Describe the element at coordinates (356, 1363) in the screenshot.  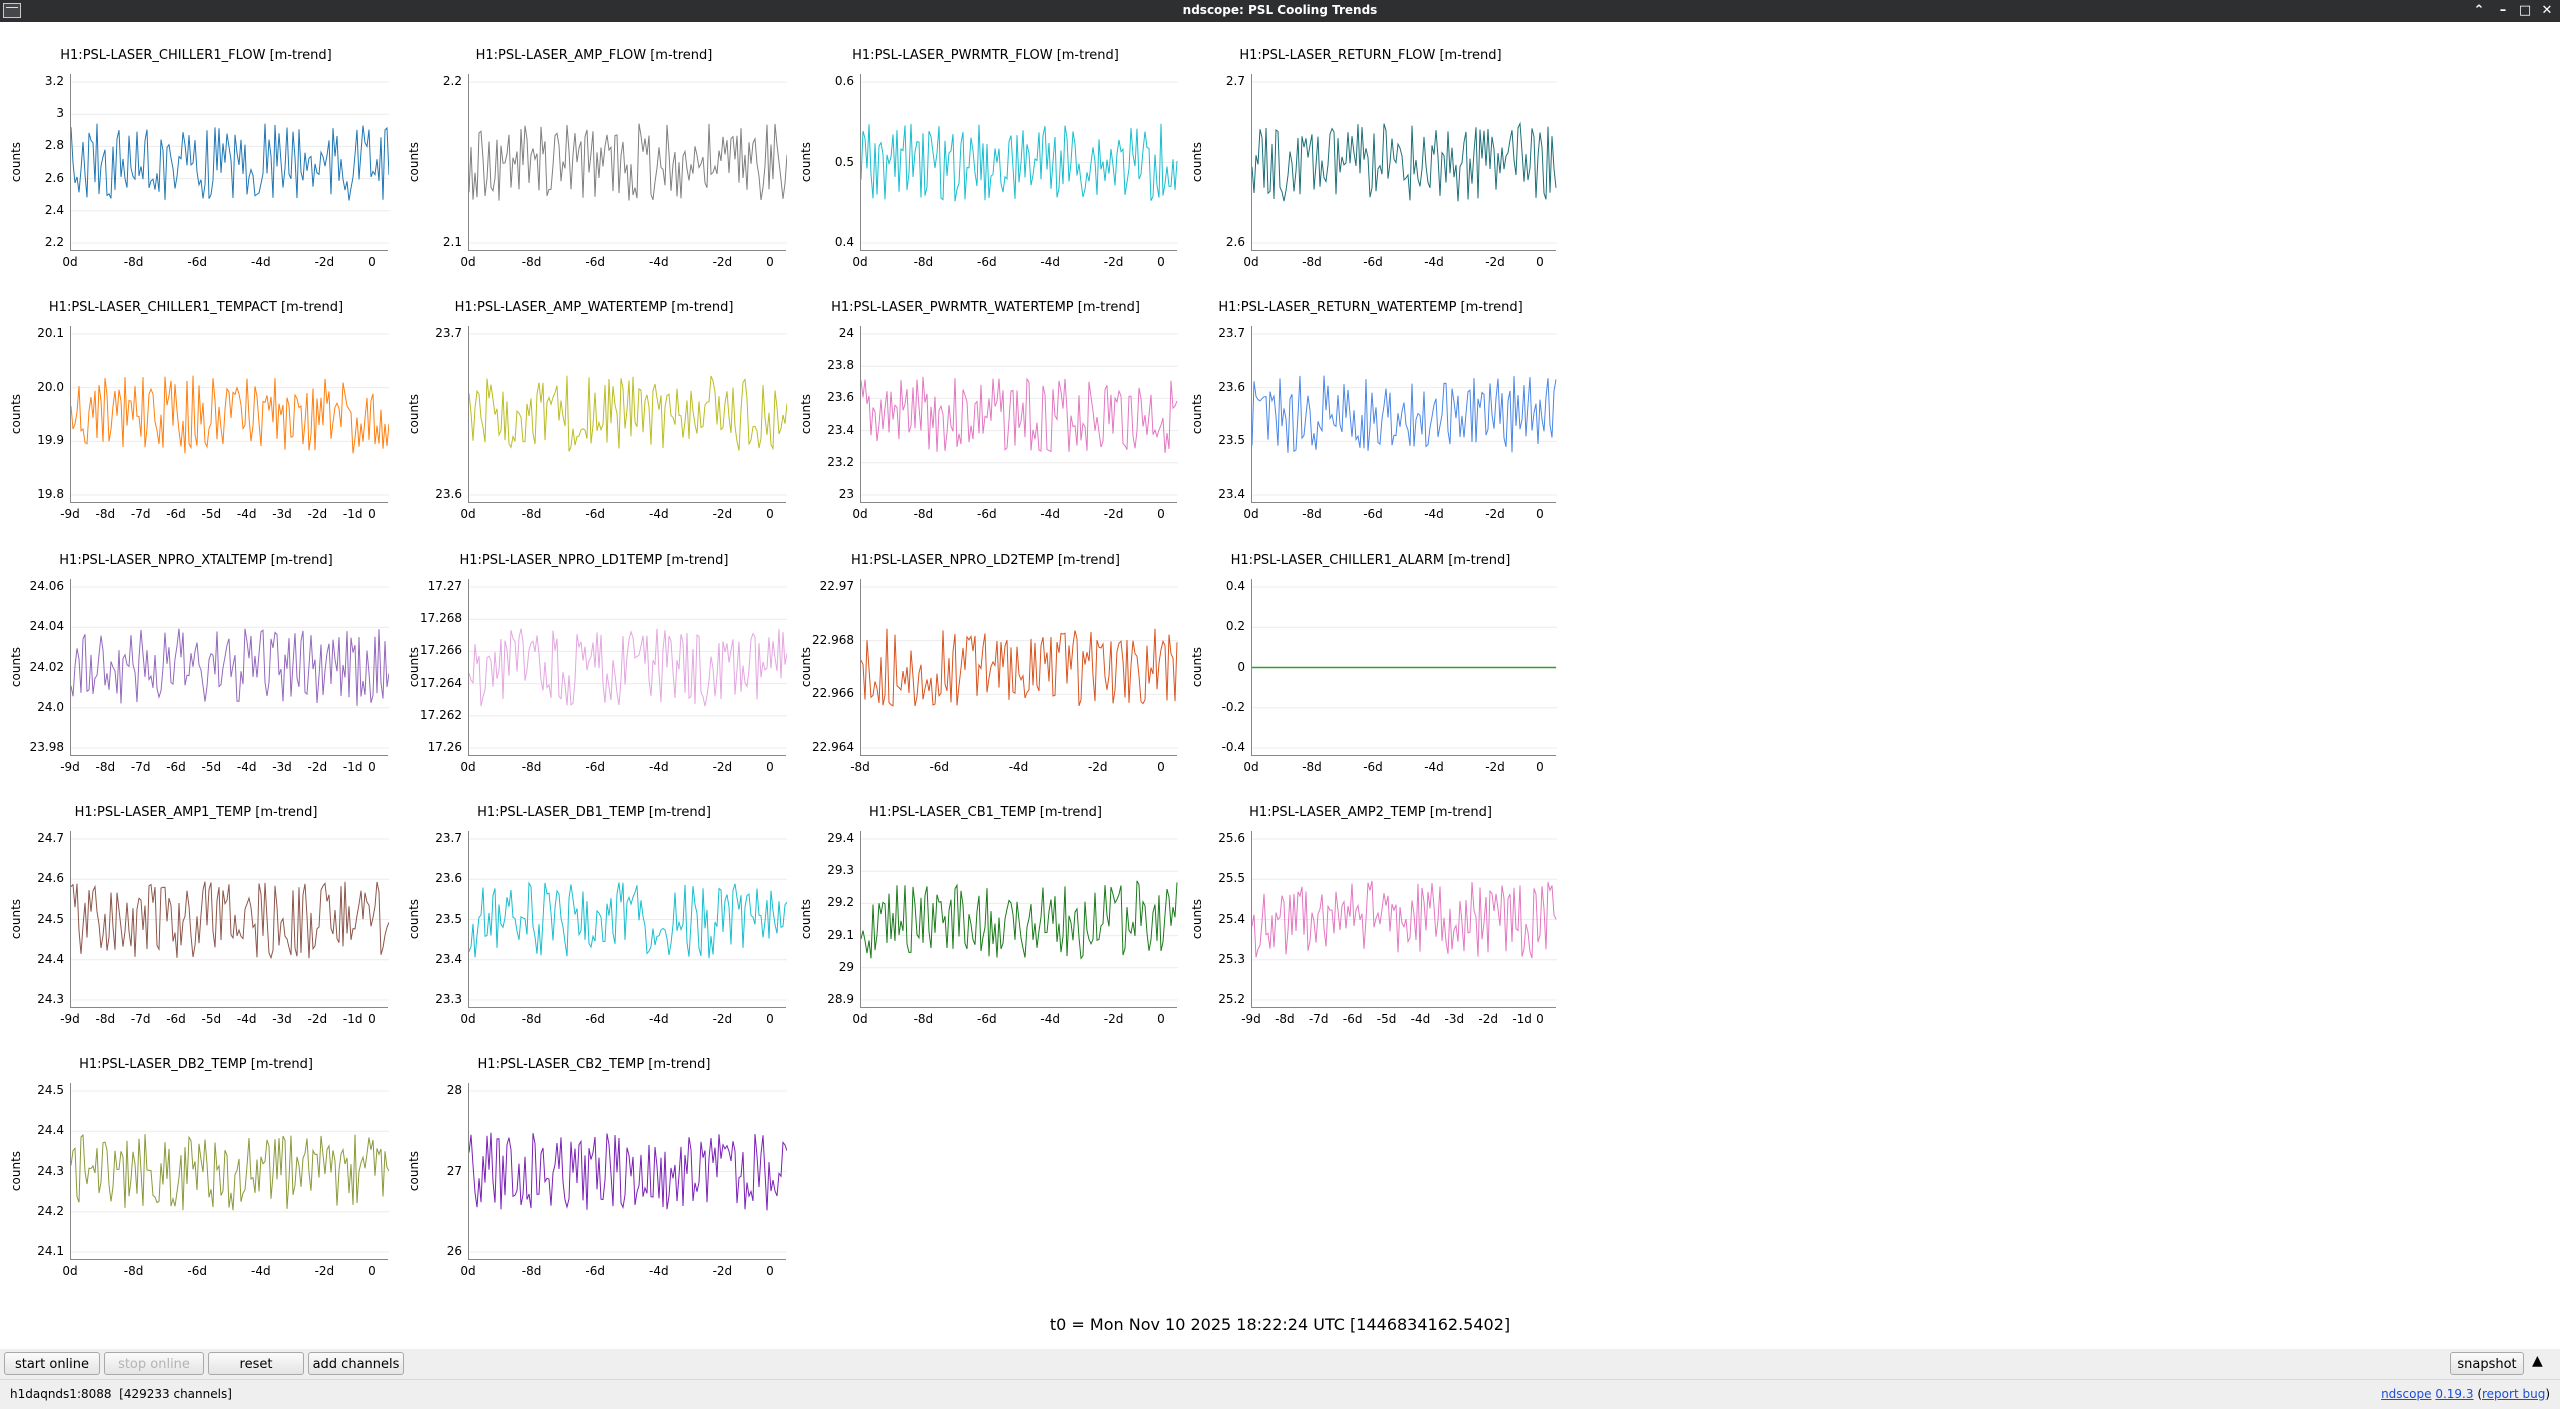
I see `add-channels-button: add channels` at that location.